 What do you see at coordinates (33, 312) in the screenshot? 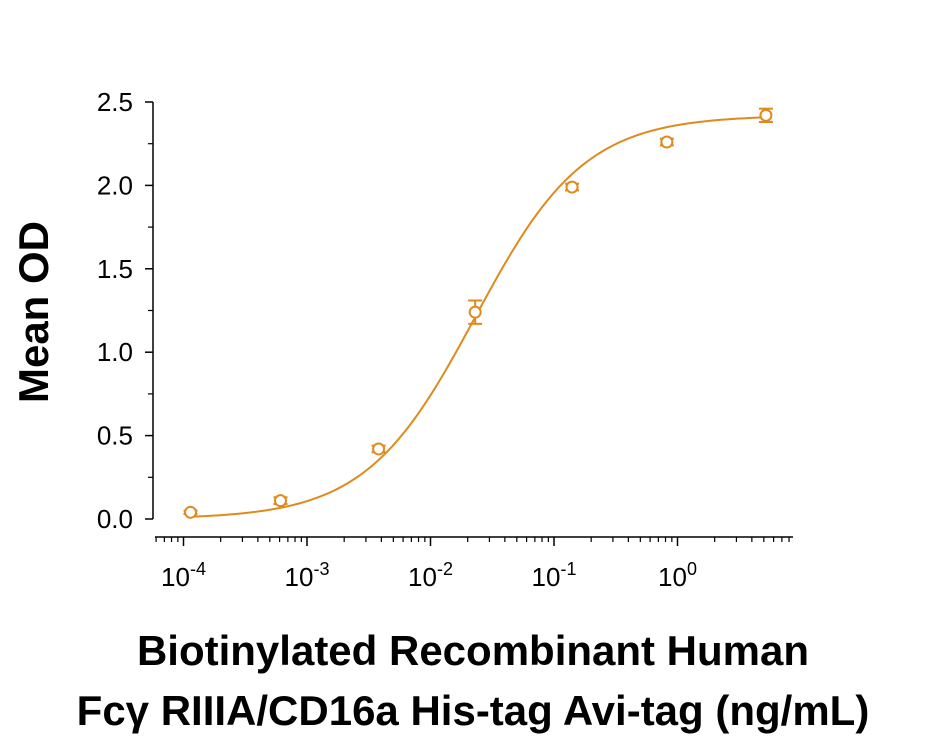
I see `y-axis-title: Mean OD` at bounding box center [33, 312].